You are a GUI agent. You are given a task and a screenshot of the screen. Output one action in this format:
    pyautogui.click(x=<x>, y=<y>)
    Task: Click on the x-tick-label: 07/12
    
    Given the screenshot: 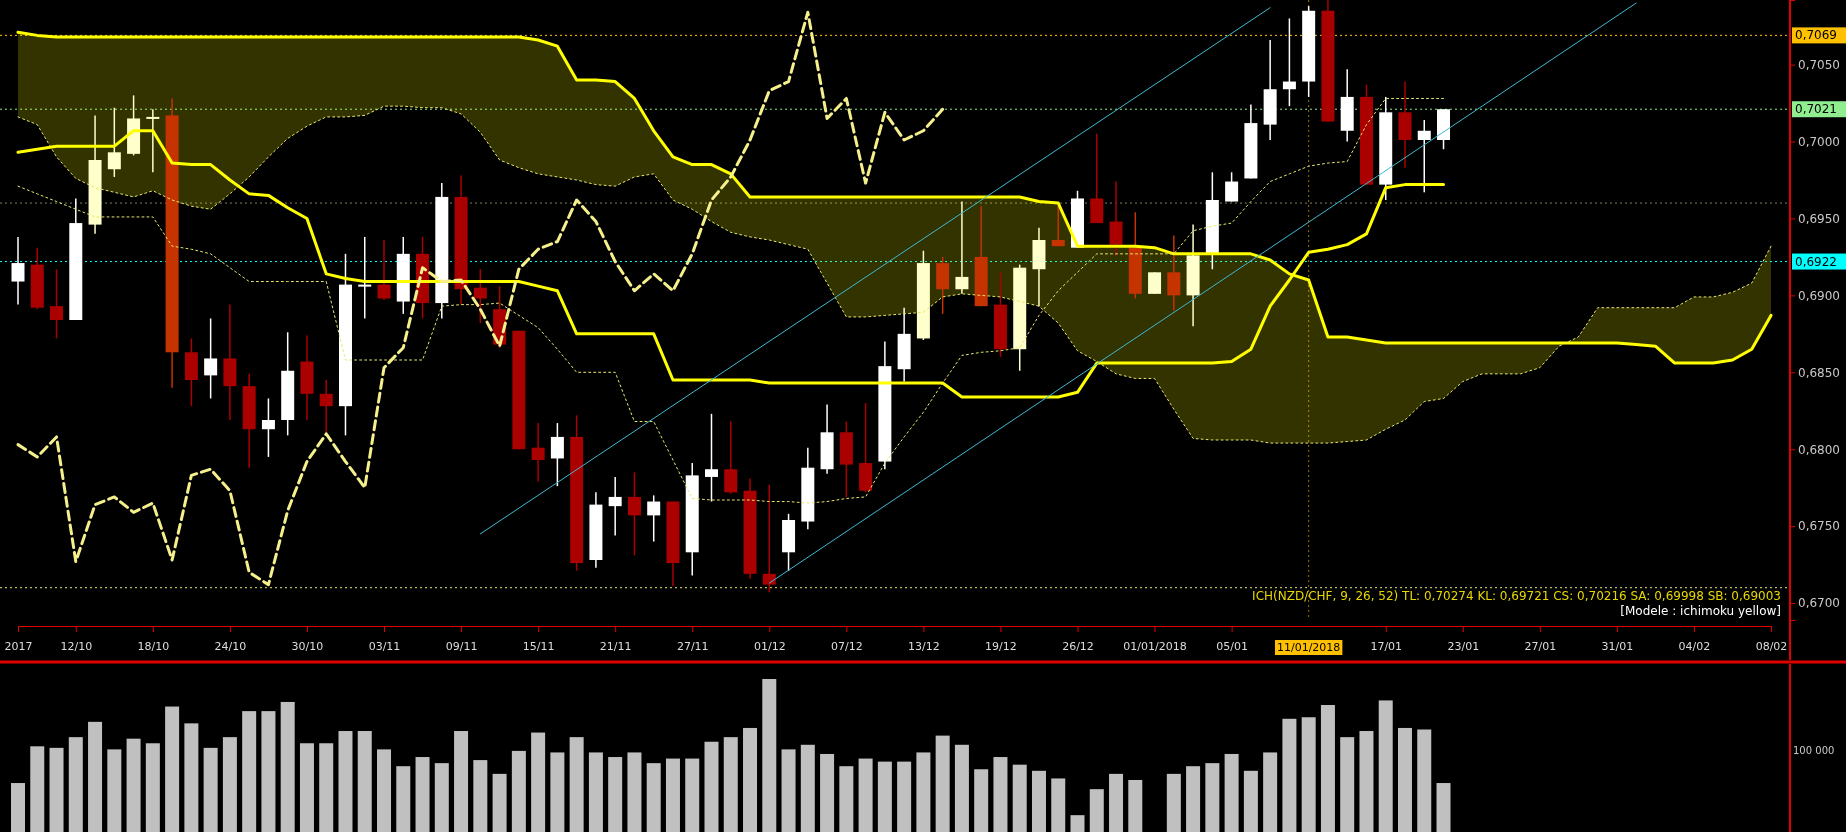 What is the action you would take?
    pyautogui.click(x=846, y=646)
    